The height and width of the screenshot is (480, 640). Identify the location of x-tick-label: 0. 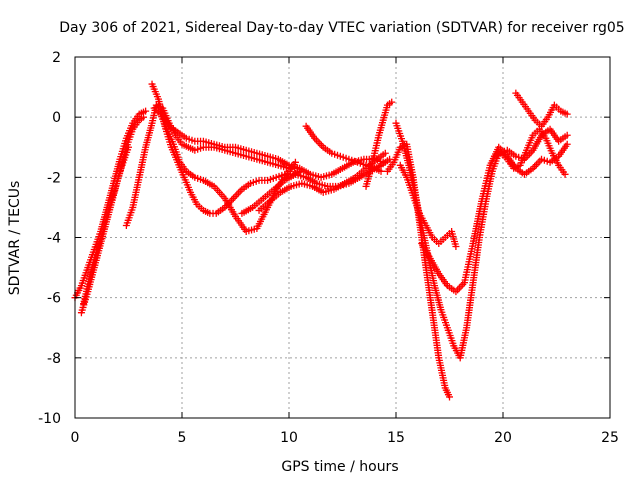
(75, 438).